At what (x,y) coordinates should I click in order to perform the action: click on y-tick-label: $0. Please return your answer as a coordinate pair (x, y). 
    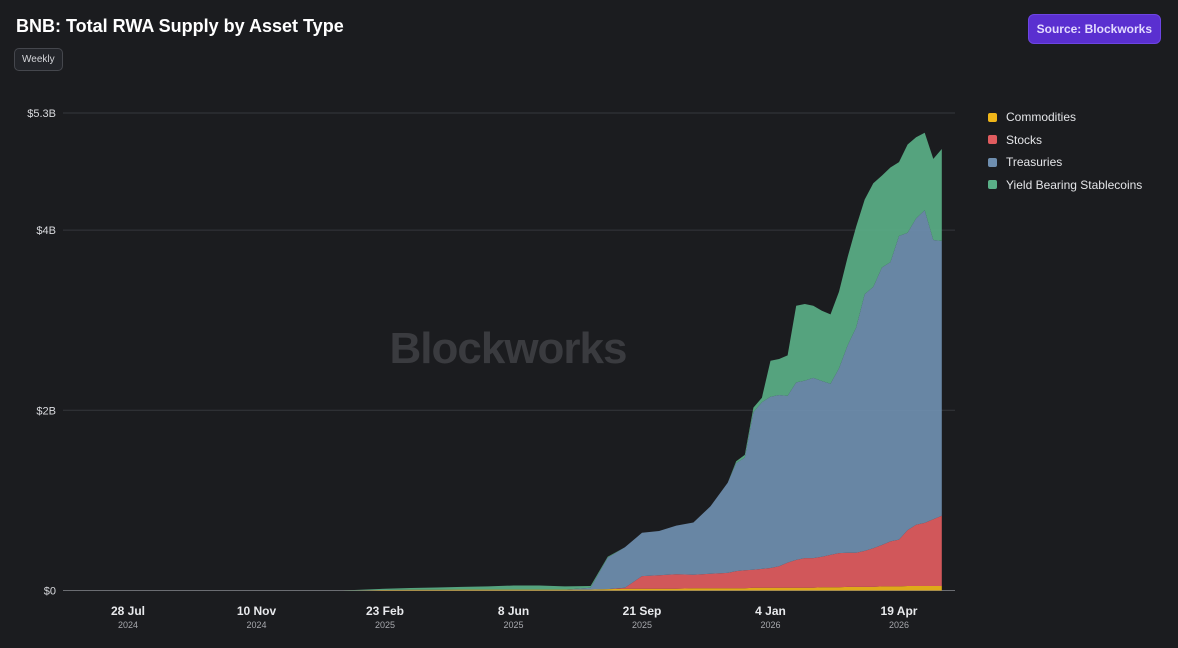
    Looking at the image, I should click on (50, 592).